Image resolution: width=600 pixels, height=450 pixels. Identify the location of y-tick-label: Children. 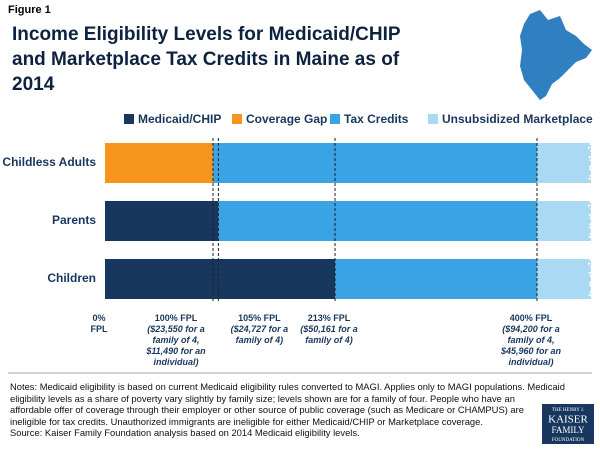
(71, 278).